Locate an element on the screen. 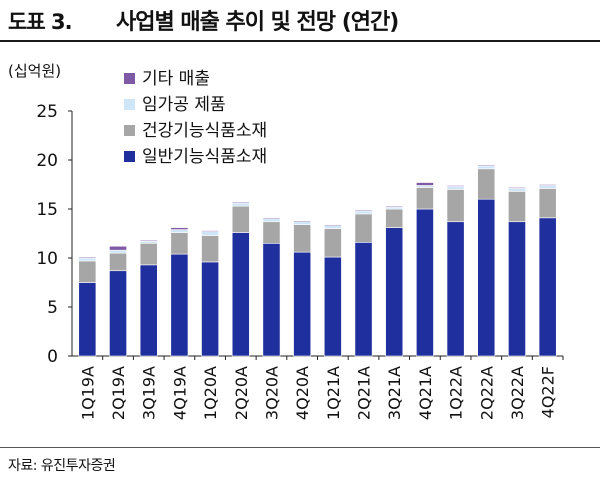  y-tick-label: 20 is located at coordinates (47, 161).